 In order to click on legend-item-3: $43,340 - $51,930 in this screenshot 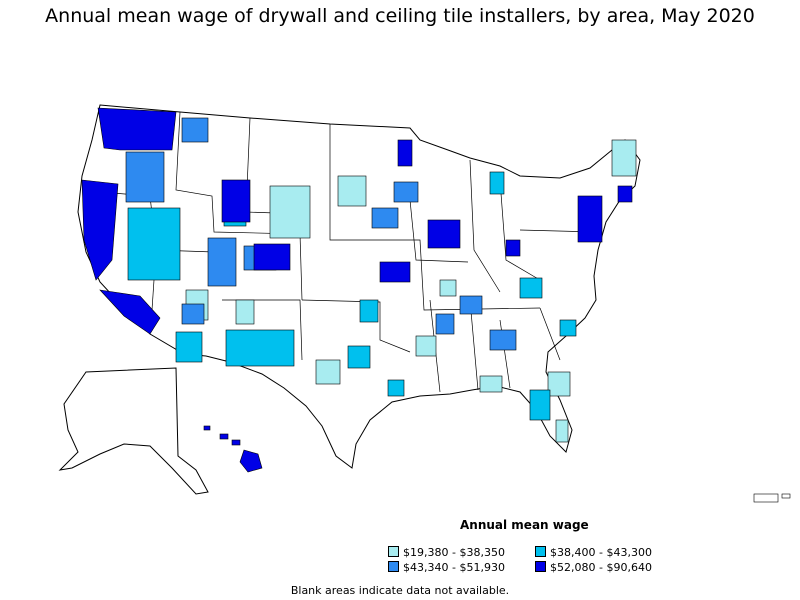, I will do `click(446, 567)`.